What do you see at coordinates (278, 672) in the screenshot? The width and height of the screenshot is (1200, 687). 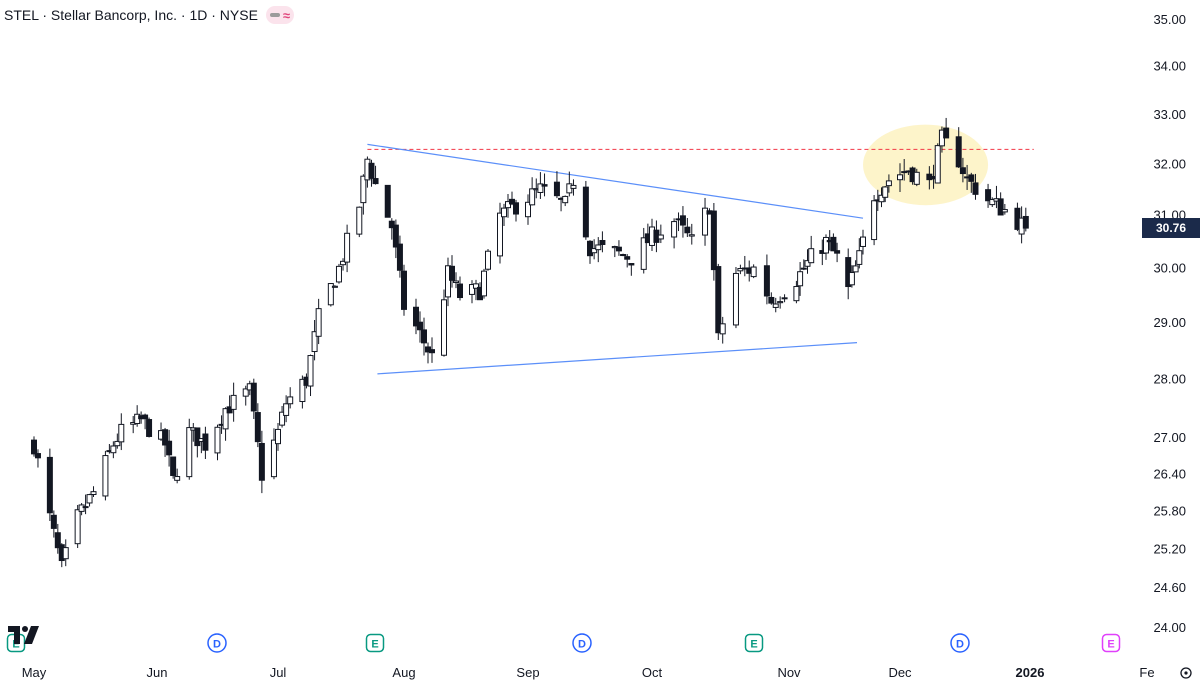 I see `time-tick-label: Jul` at bounding box center [278, 672].